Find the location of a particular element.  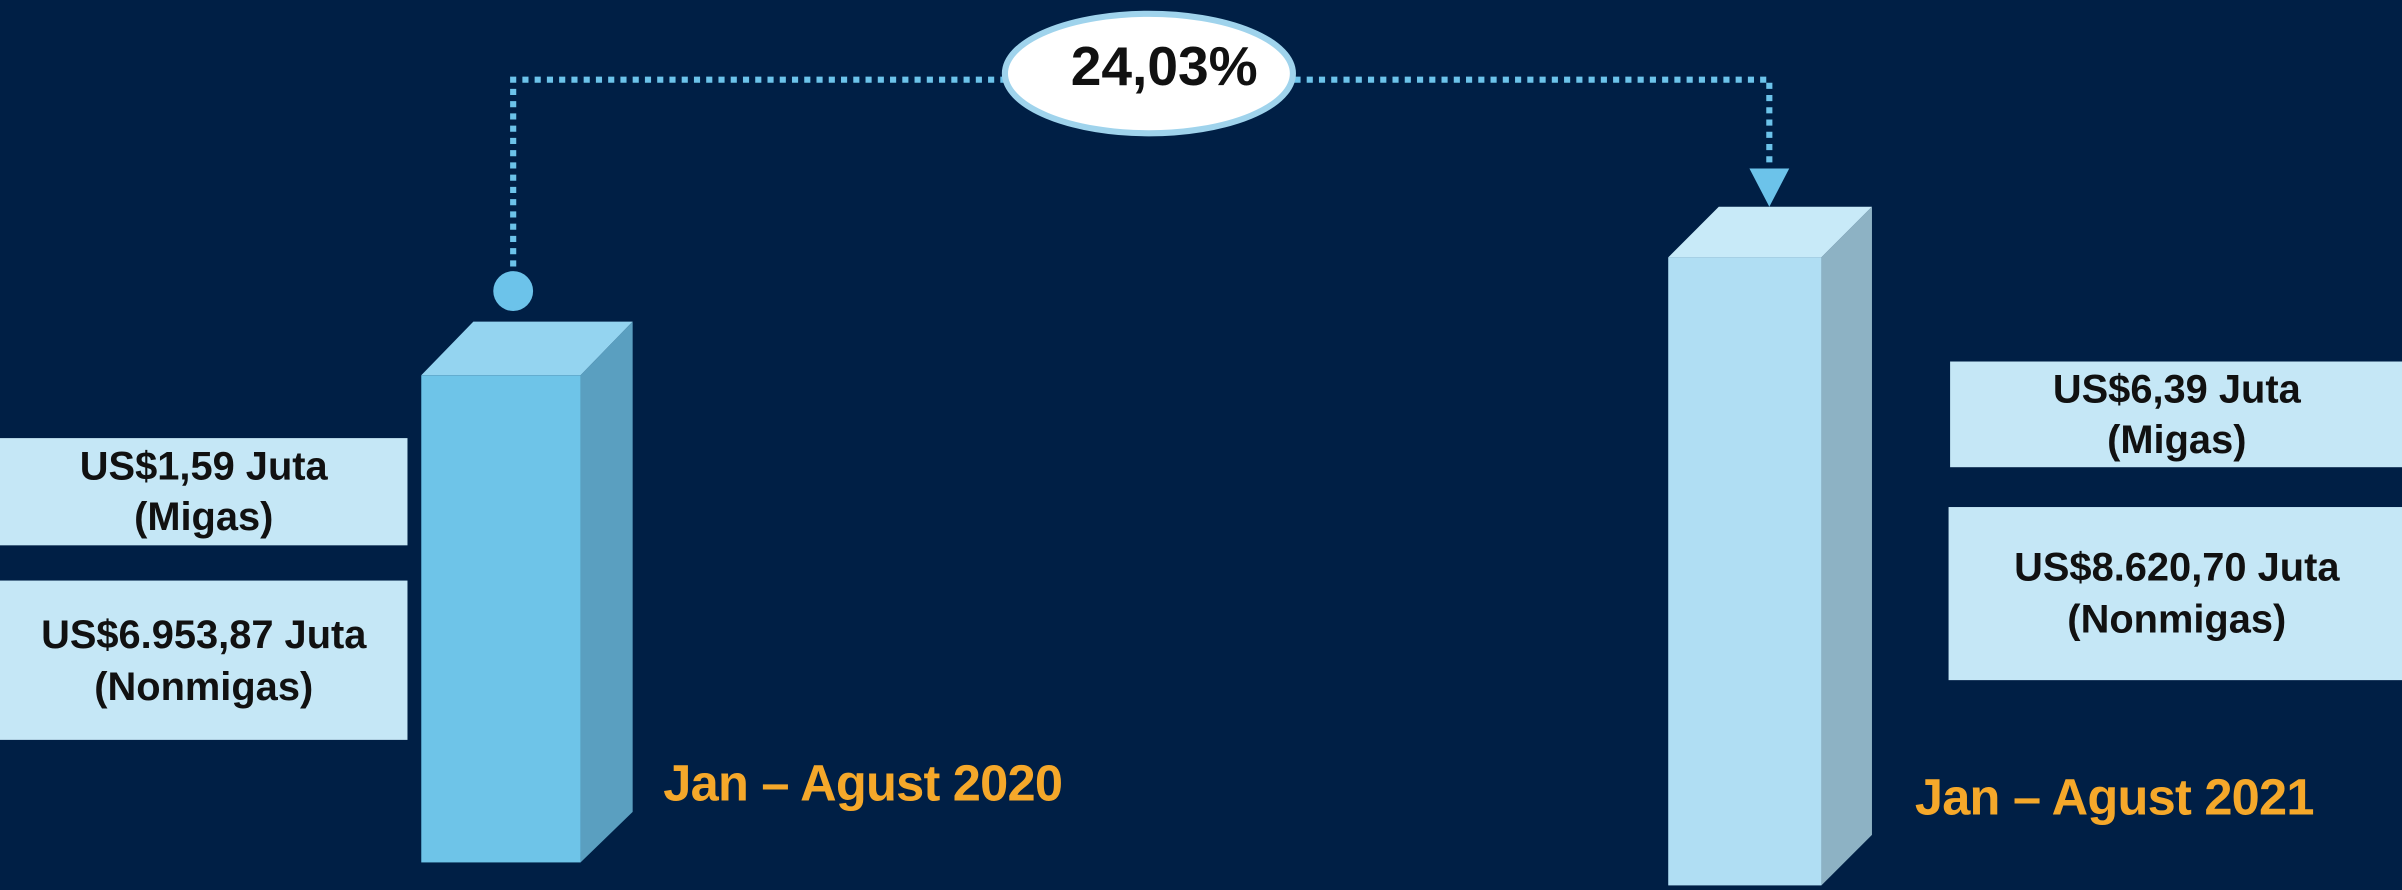

connector-dot is located at coordinates (513, 291).